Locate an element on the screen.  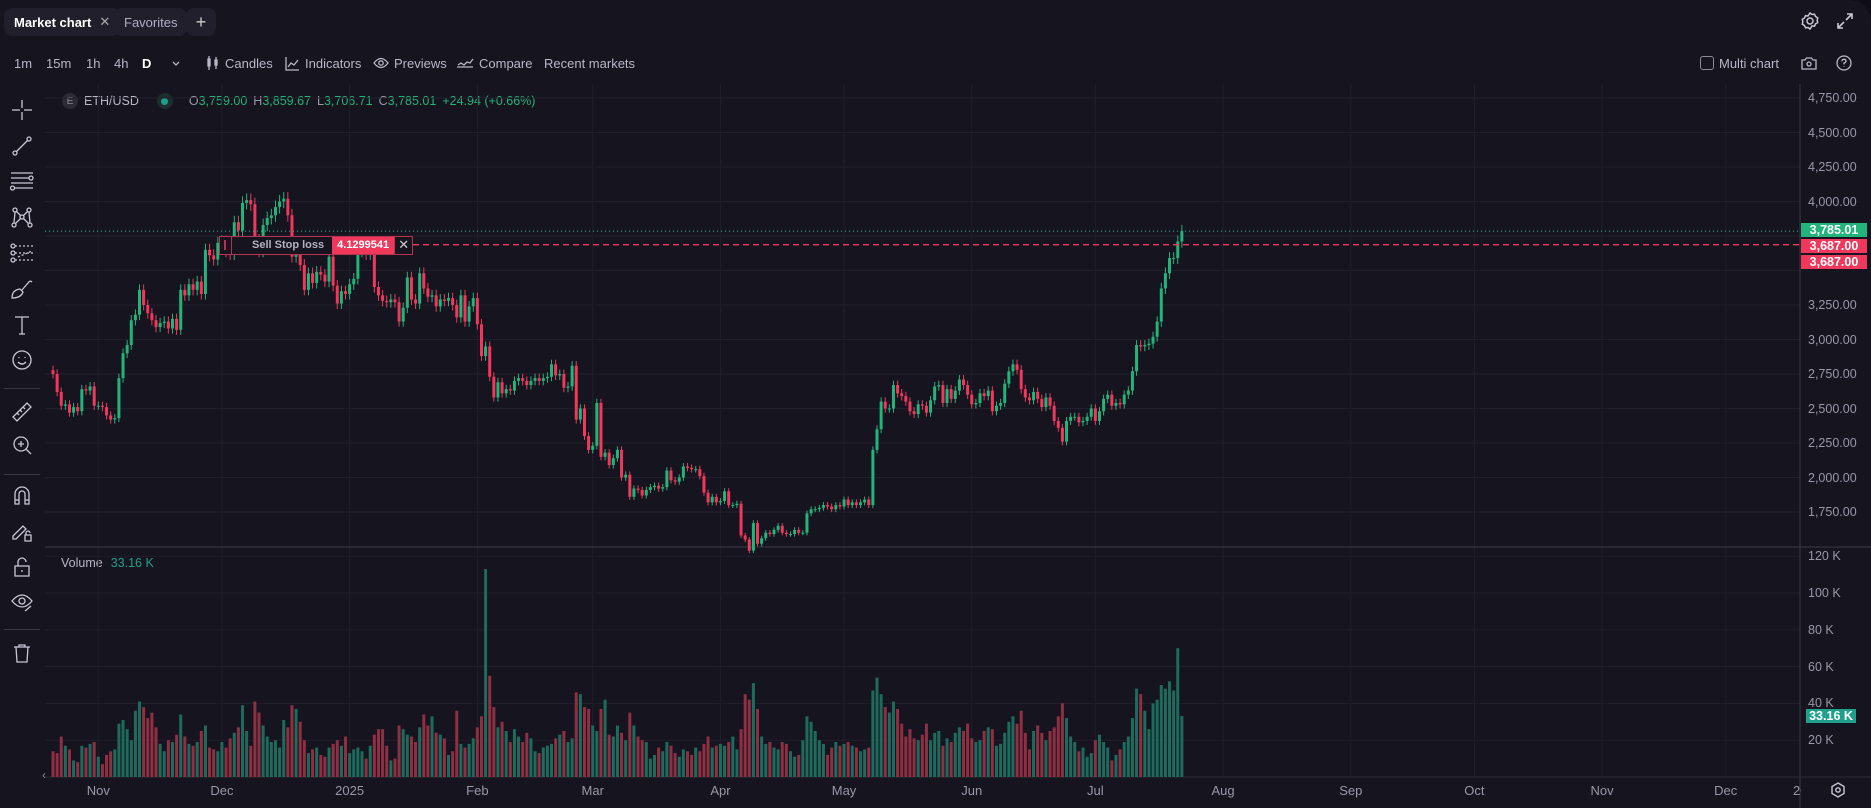
timeframe-15m: 15m is located at coordinates (59, 63).